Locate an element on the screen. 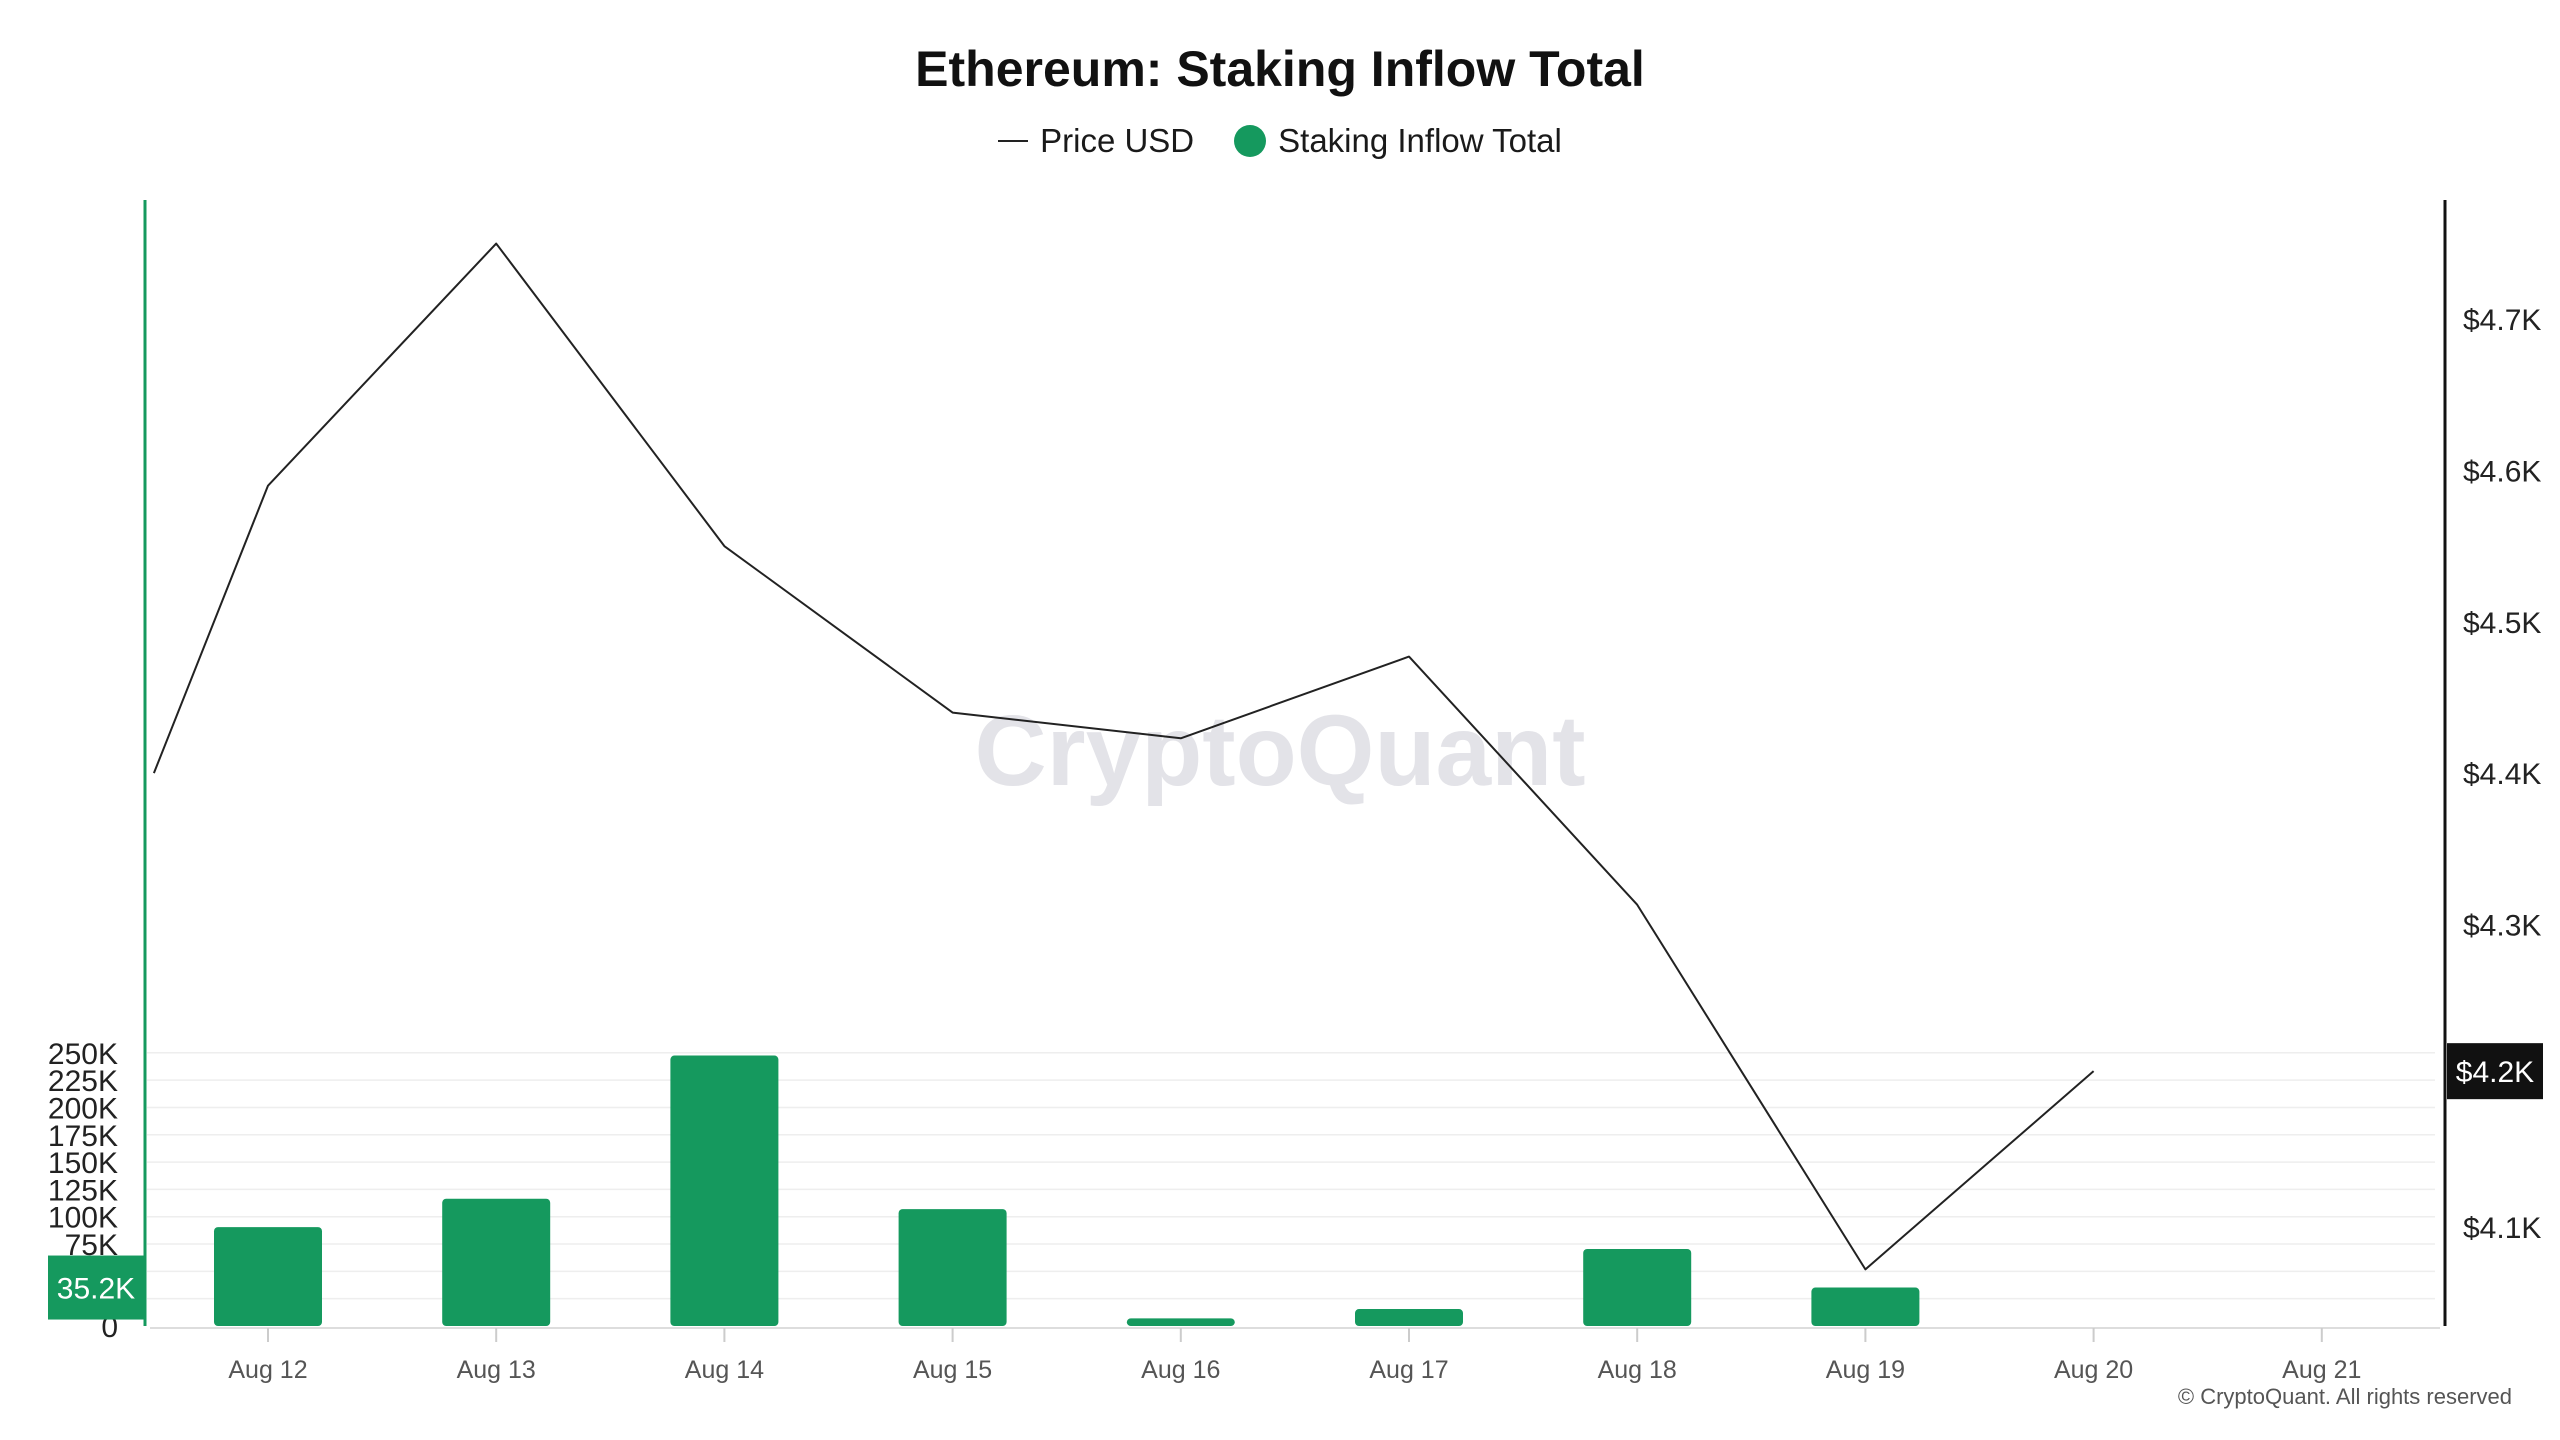  left-tick-label: 250K is located at coordinates (83, 1054).